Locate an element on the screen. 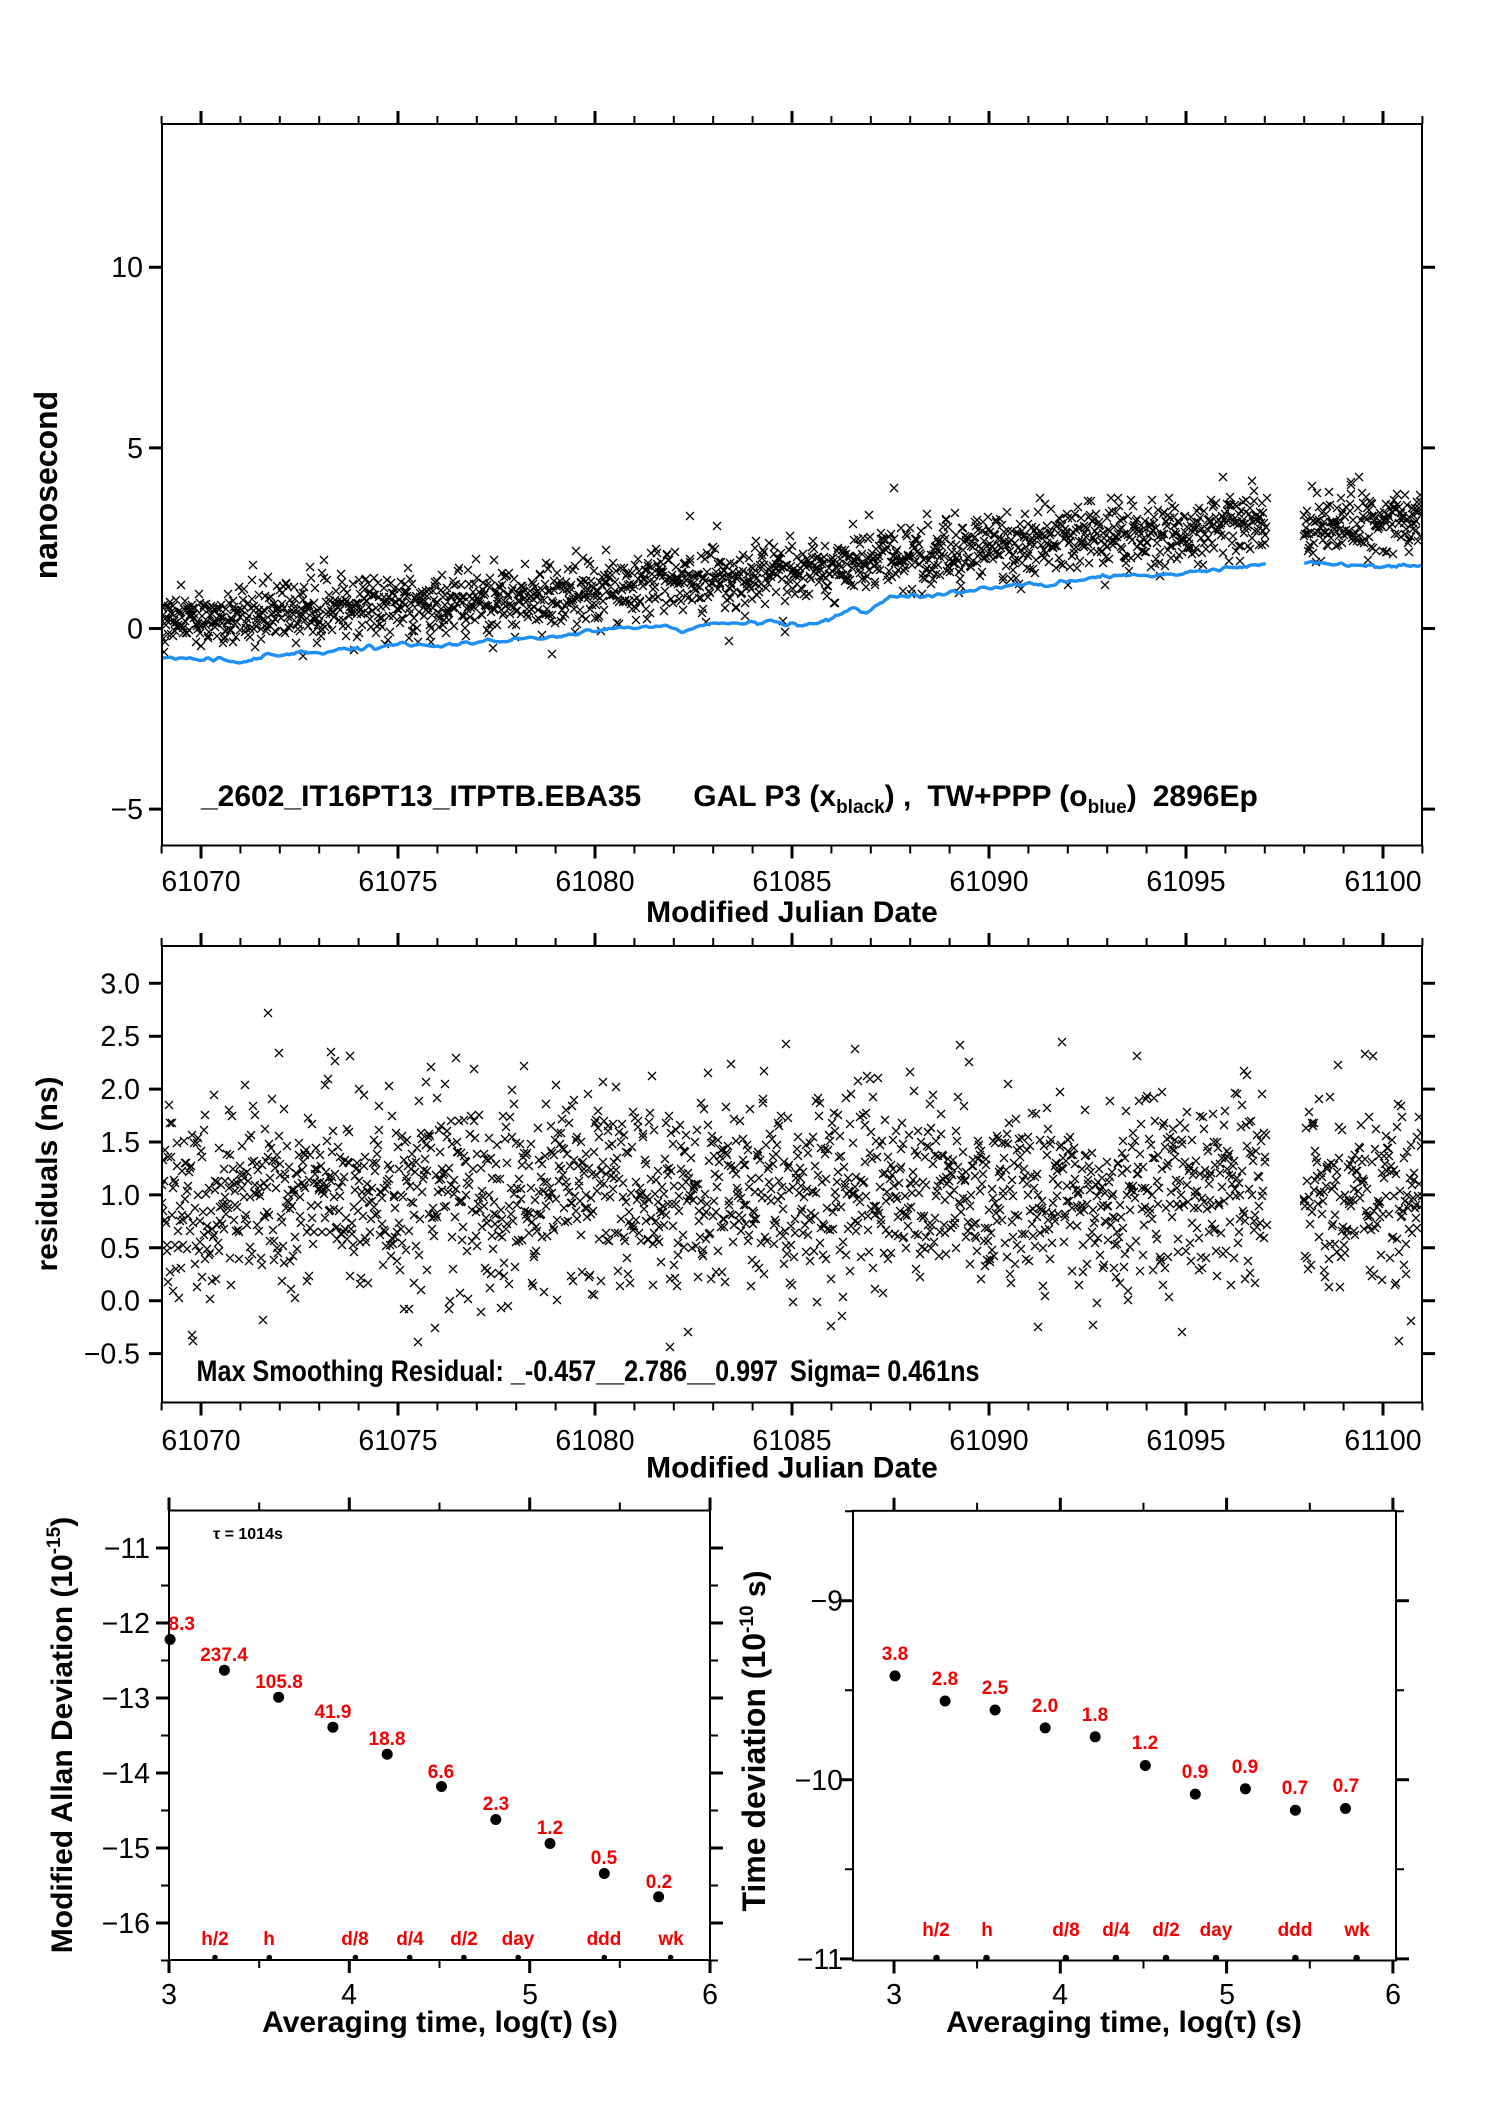 This screenshot has width=1488, height=2105. svg-text: 1.8 is located at coordinates (1095, 1715).